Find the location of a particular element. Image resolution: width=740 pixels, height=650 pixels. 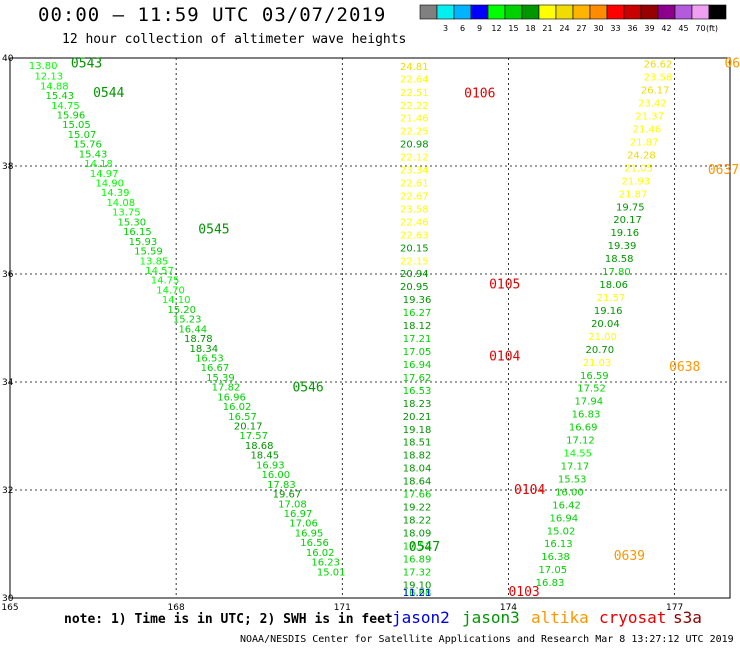

swh-value-altika: 18.58 is located at coordinates (619, 259).